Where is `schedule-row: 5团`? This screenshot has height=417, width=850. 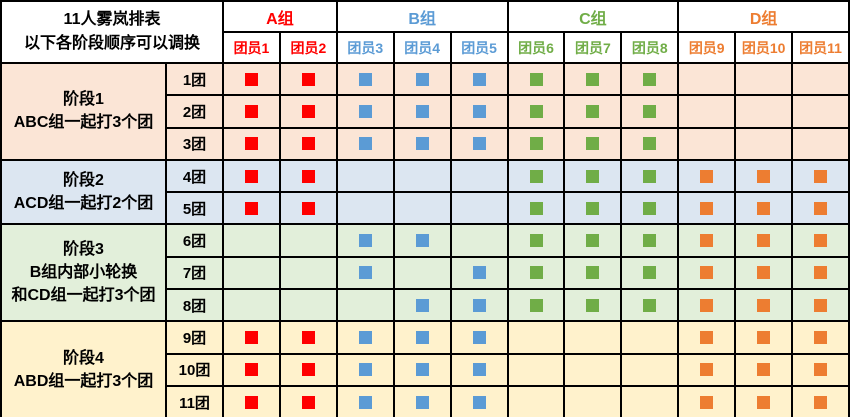
schedule-row: 5团 is located at coordinates (425, 208).